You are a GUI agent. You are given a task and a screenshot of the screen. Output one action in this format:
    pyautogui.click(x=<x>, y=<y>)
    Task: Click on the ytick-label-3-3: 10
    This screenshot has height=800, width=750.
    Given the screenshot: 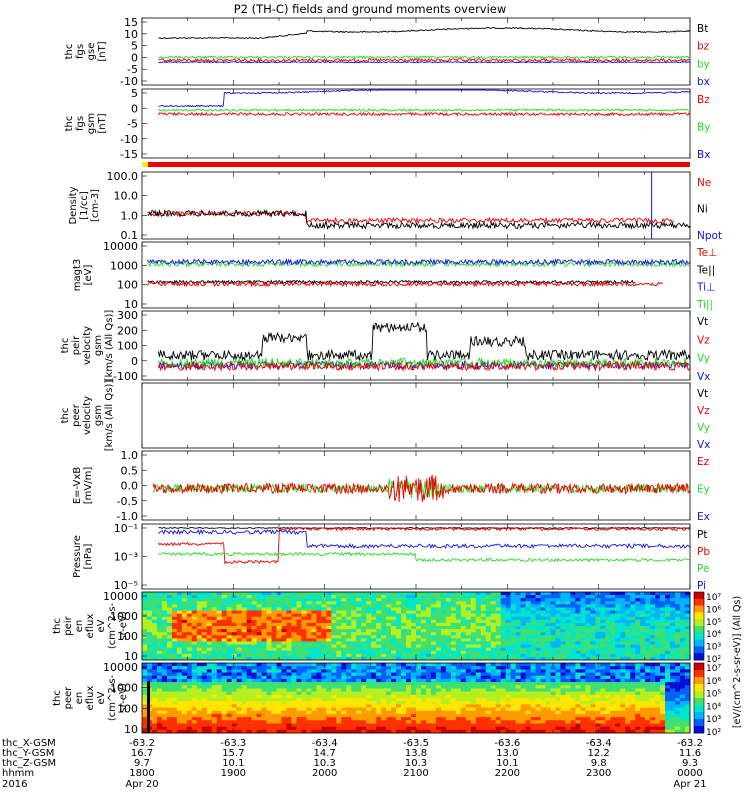 What is the action you would take?
    pyautogui.click(x=131, y=304)
    